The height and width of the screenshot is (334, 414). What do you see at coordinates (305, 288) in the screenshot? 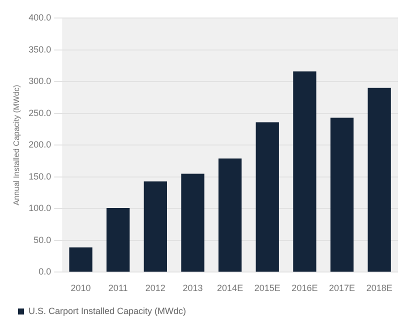
I see `x-tick-label: 2016E` at bounding box center [305, 288].